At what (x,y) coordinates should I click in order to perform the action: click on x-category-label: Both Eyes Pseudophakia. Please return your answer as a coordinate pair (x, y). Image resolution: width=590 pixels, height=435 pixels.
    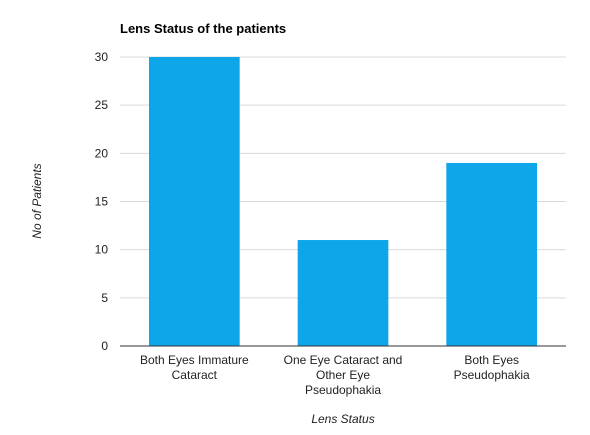
    Looking at the image, I should click on (492, 367).